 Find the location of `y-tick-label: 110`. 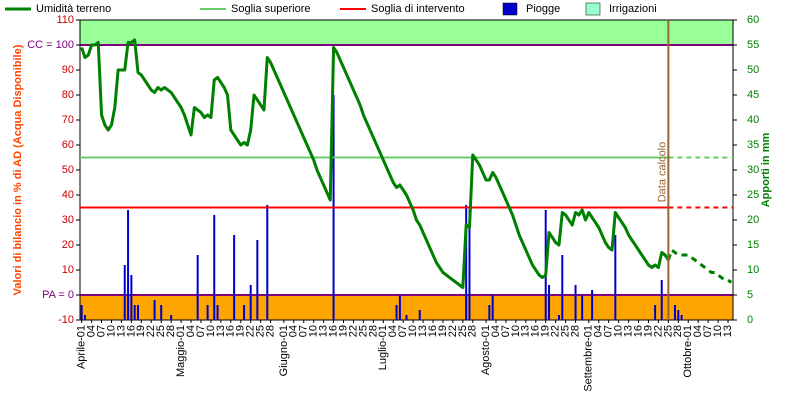

y-tick-label: 110 is located at coordinates (65, 20).